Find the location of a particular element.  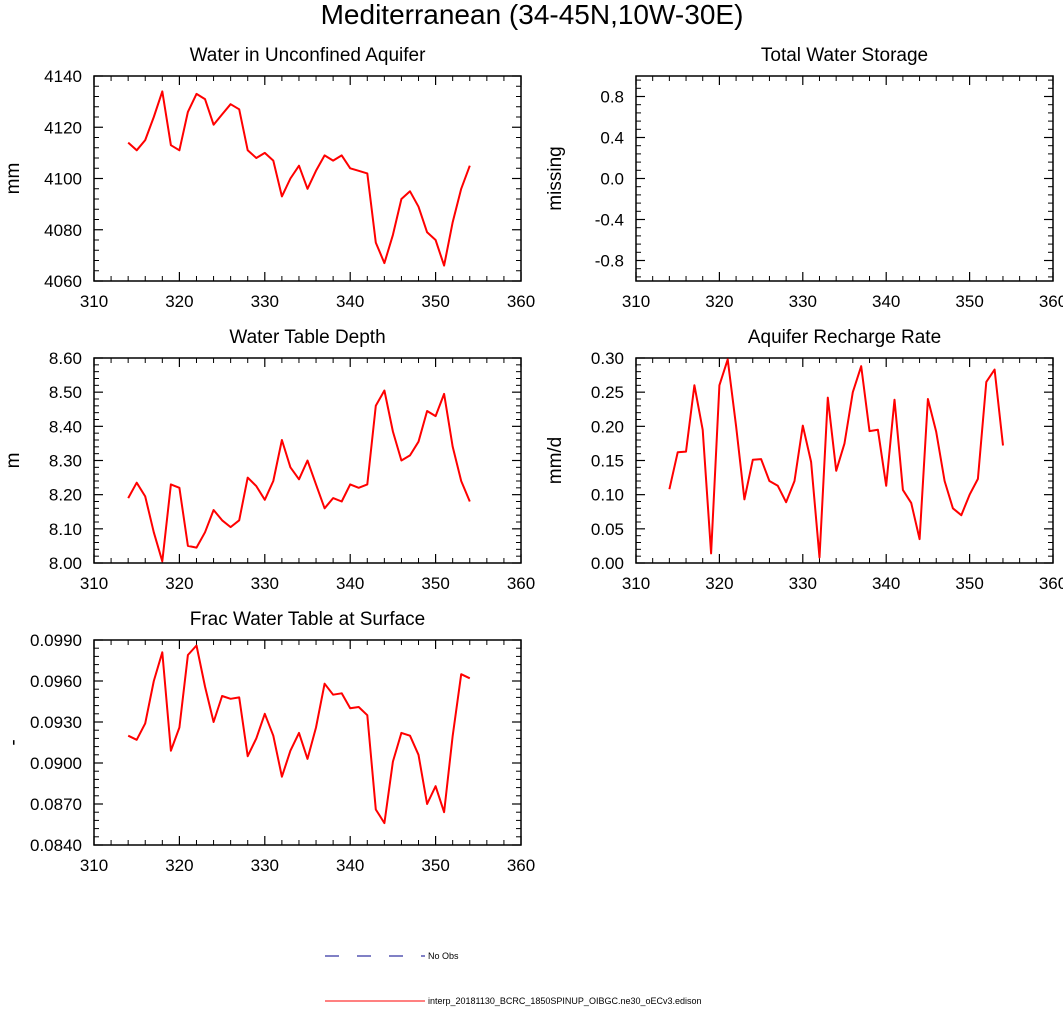

panel-title: Aquifer Recharge Rate is located at coordinates (844, 337).